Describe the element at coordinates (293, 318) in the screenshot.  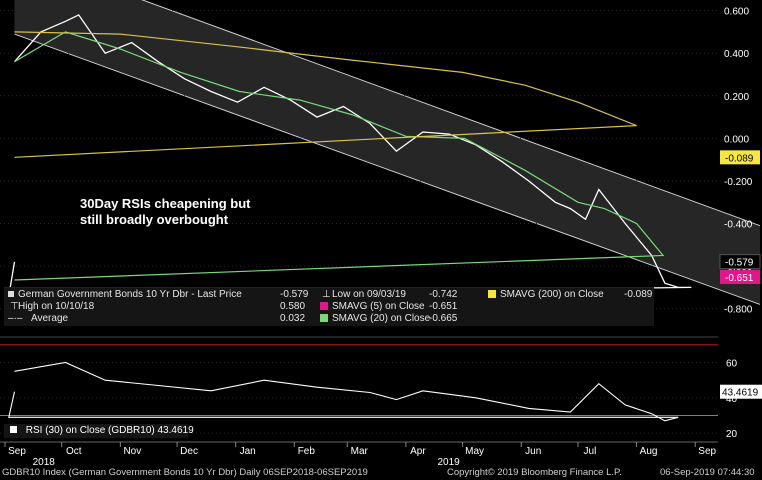
I see `legend-avg-value: 0.032` at that location.